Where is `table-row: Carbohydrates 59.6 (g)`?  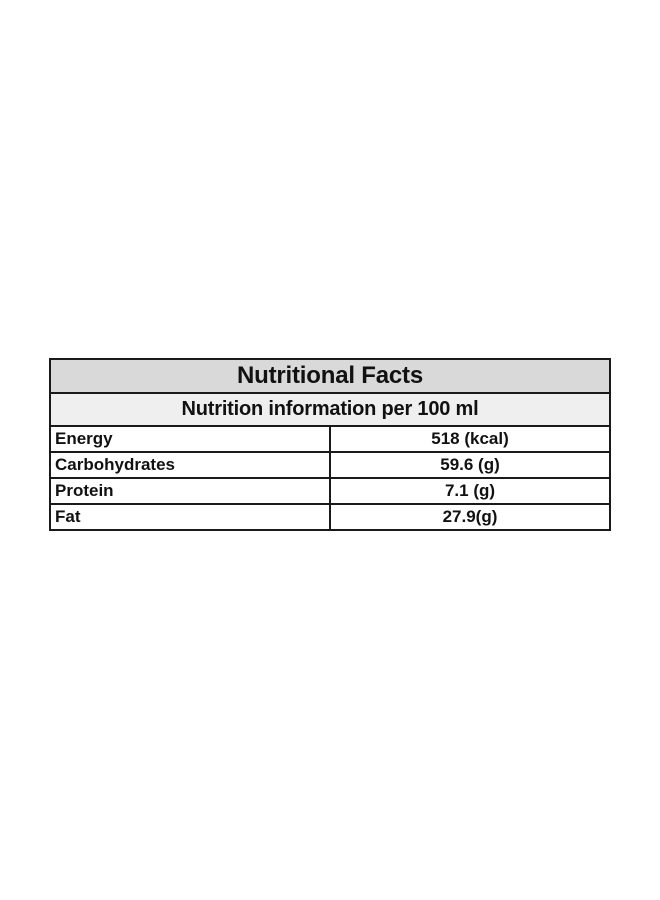
table-row: Carbohydrates 59.6 (g) is located at coordinates (330, 465).